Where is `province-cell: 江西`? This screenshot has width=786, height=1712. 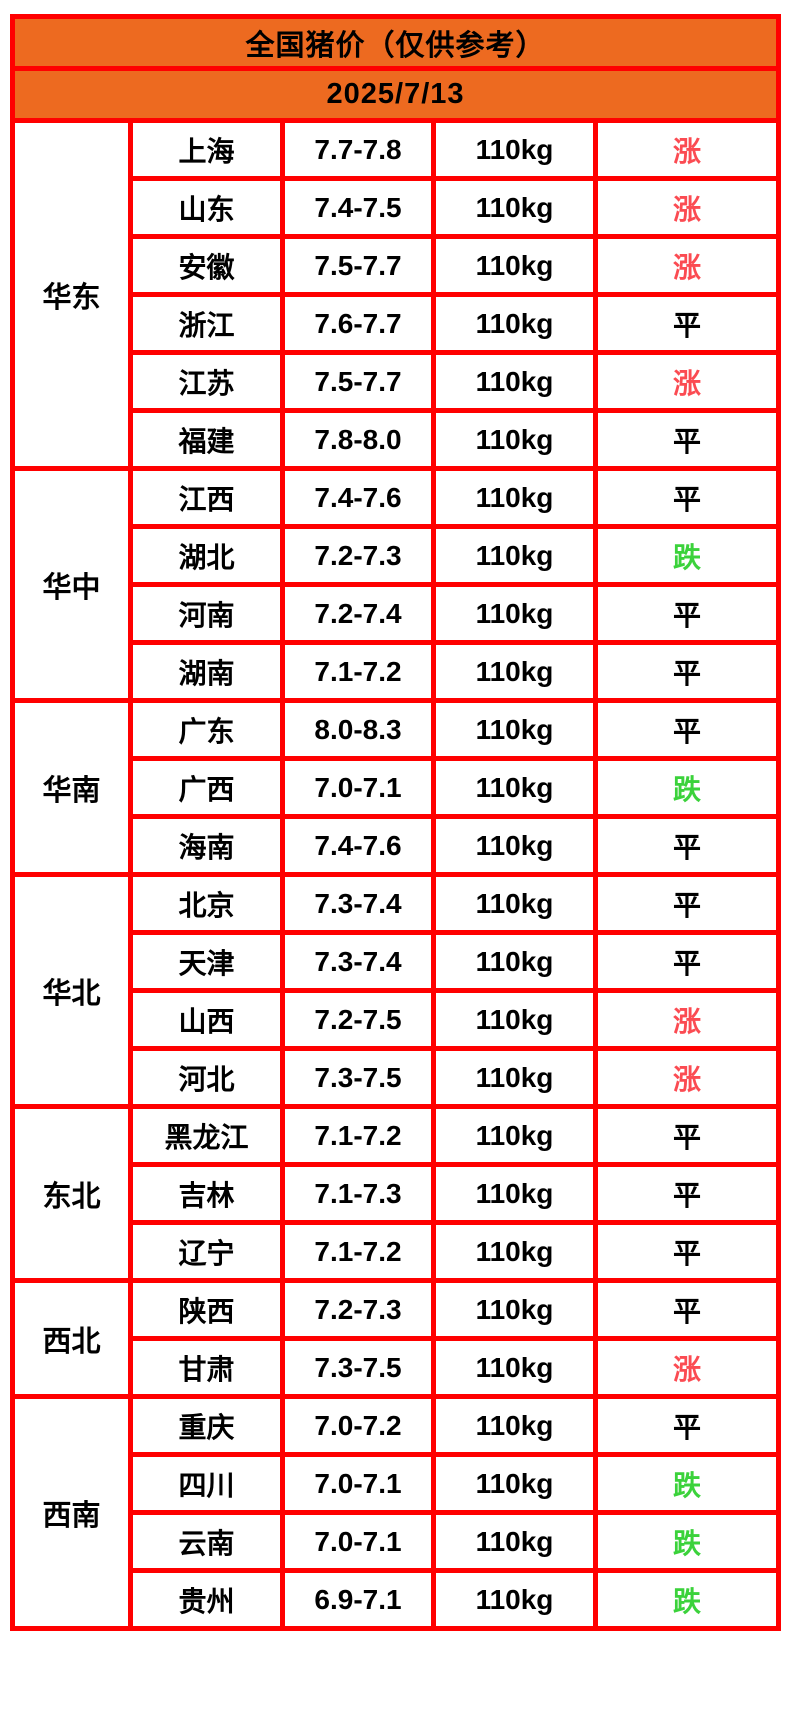
province-cell: 江西 is located at coordinates (206, 497).